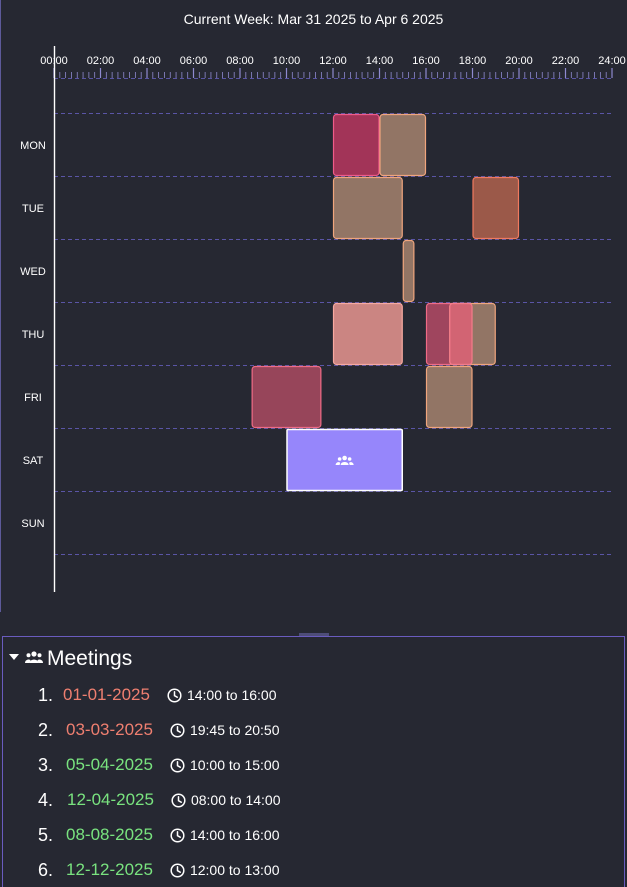  I want to click on day-label-sat: SAT, so click(33, 461).